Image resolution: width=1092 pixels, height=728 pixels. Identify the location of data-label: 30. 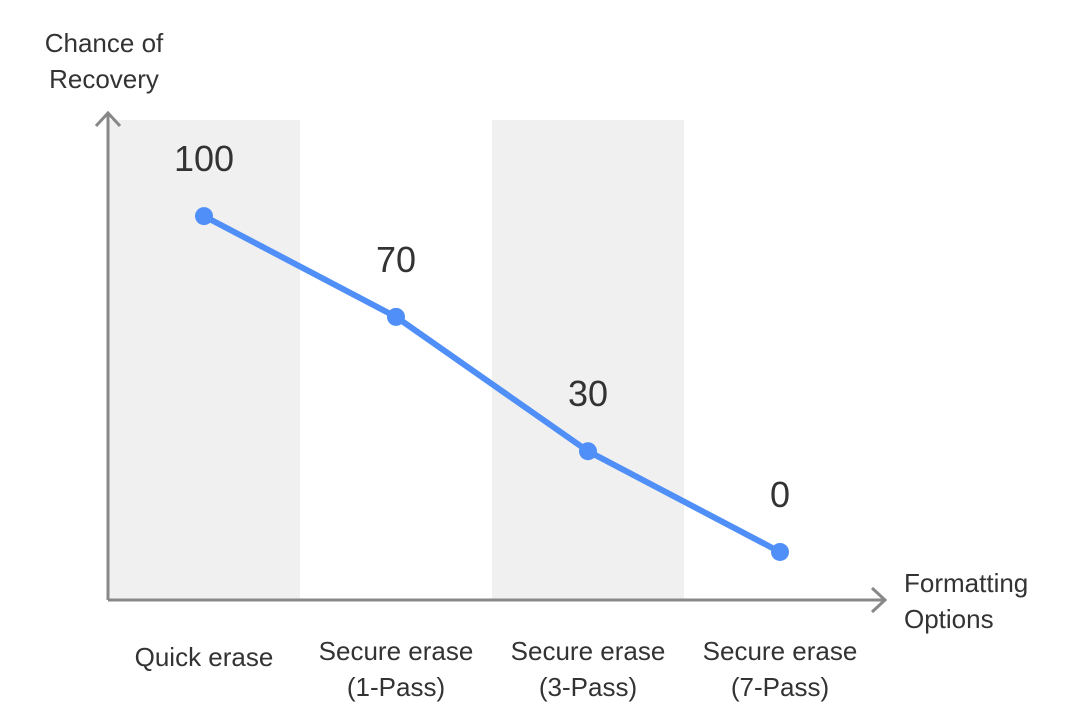
(588, 393).